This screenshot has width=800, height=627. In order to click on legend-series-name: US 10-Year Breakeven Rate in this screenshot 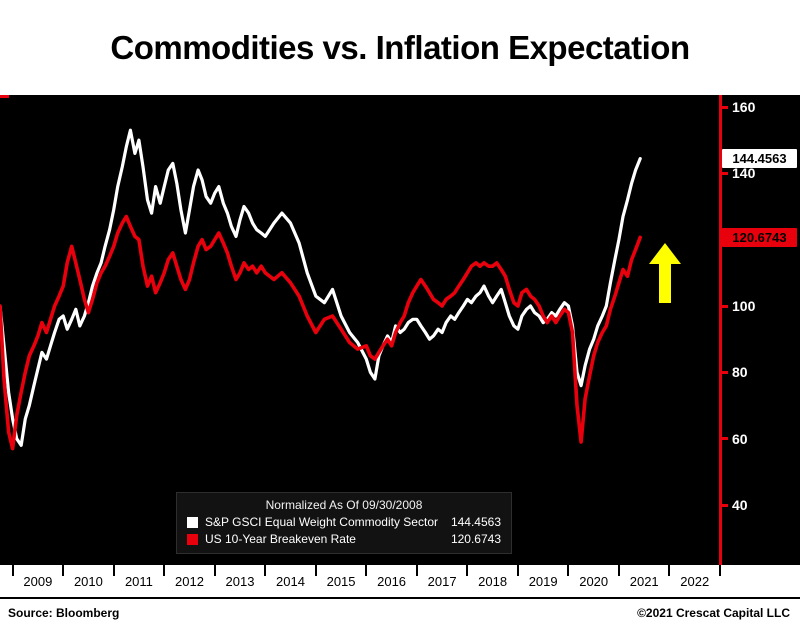, I will do `click(280, 539)`.